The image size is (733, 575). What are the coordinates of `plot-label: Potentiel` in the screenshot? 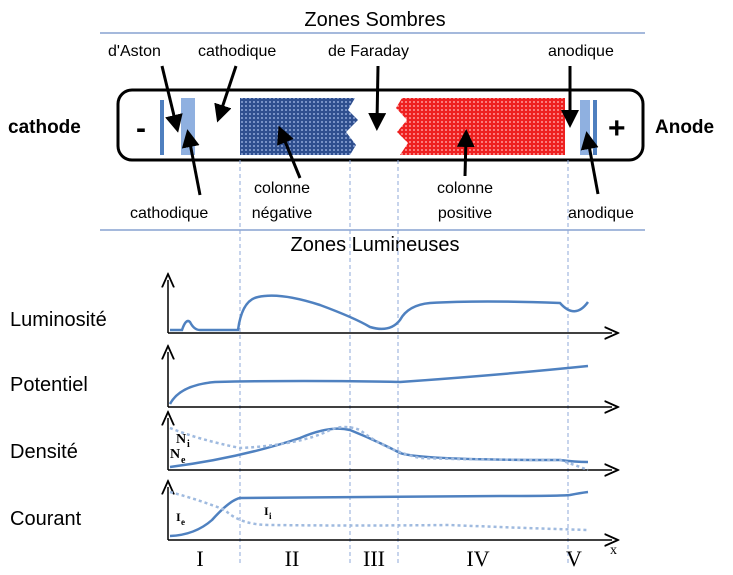 It's located at (49, 385).